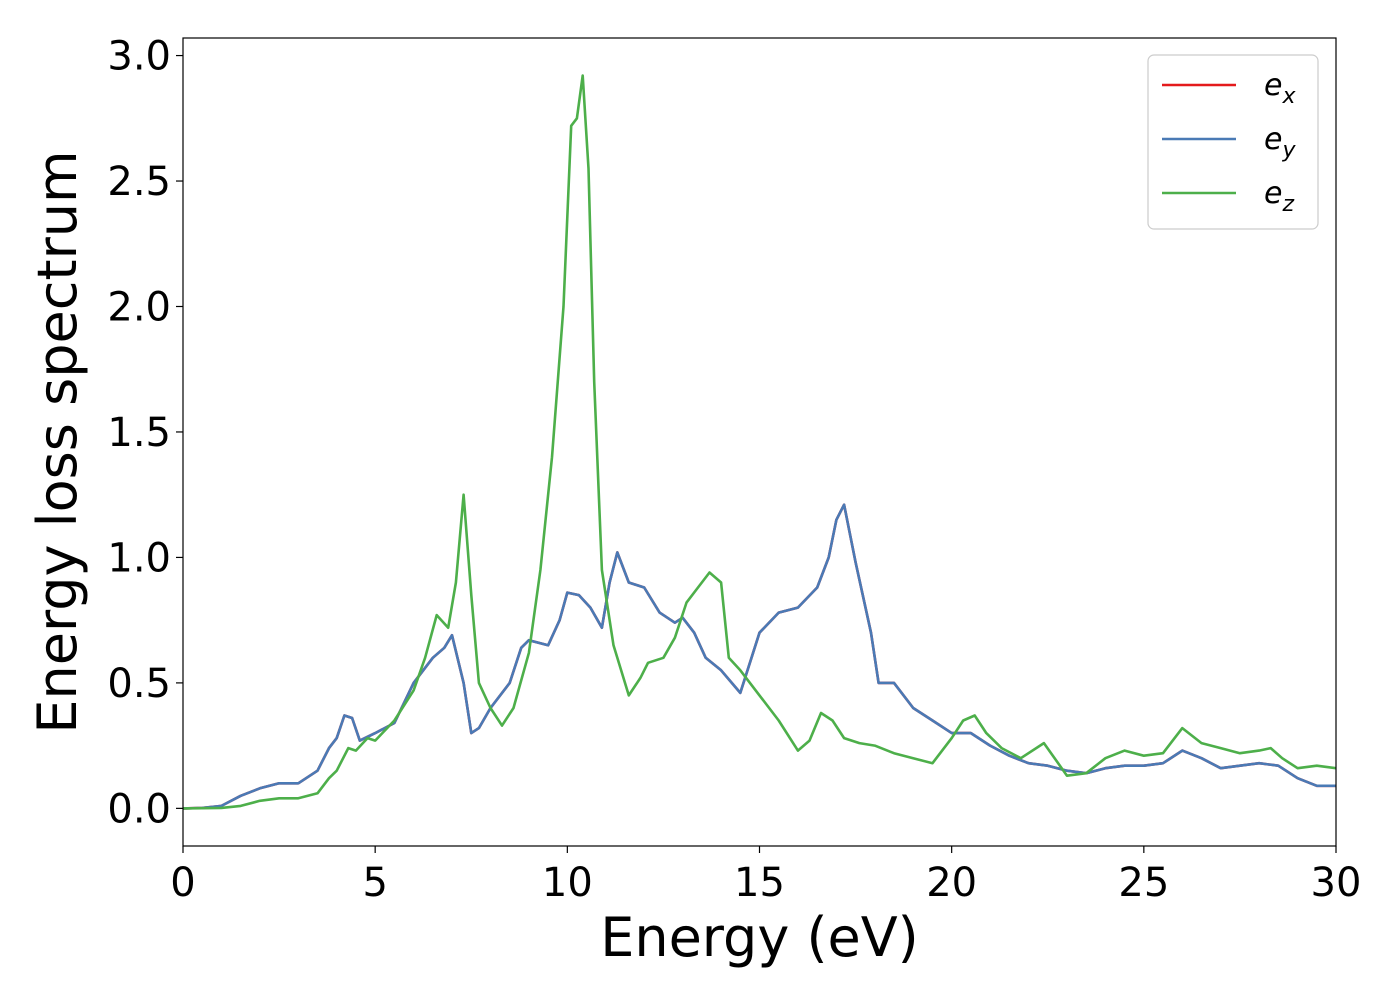 This screenshot has height=1000, width=1400. I want to click on y-axis-title: Energy loss spectrum, so click(57, 441).